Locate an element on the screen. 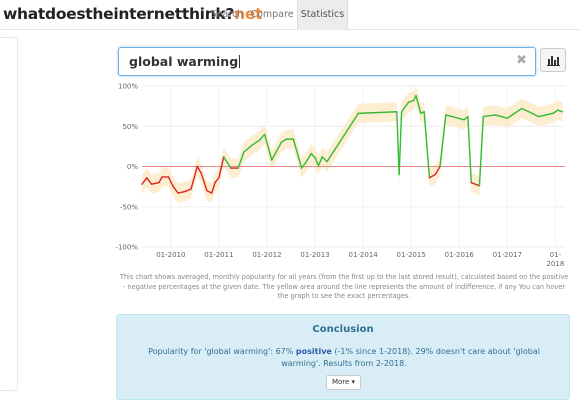 Image resolution: width=580 pixels, height=409 pixels. x-tick-label: 01-2012 is located at coordinates (266, 255).